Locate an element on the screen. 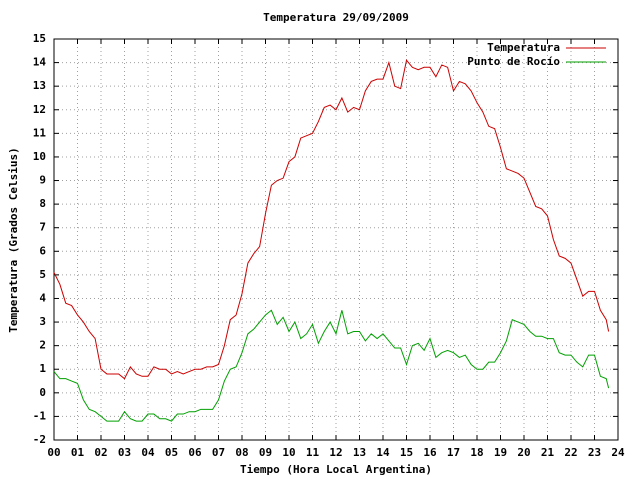 This screenshot has height=480, width=640. y-tick-label: 5 is located at coordinates (42, 274).